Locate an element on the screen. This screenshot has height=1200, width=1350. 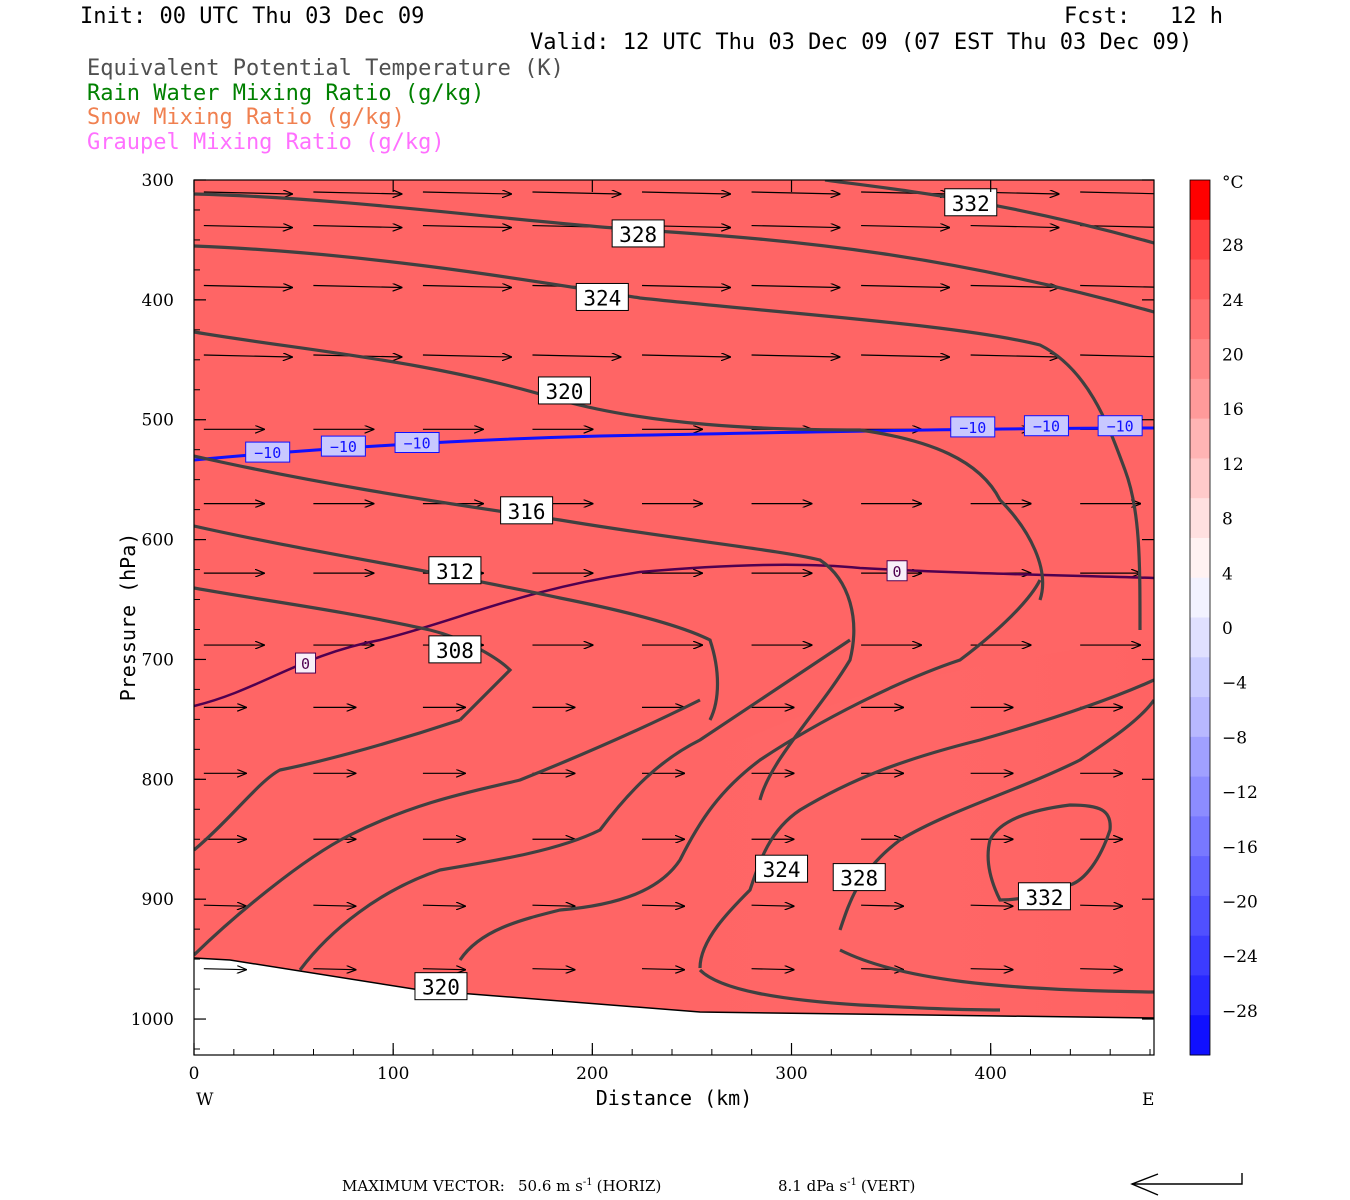
x-tick-label: 0 is located at coordinates (194, 1074).